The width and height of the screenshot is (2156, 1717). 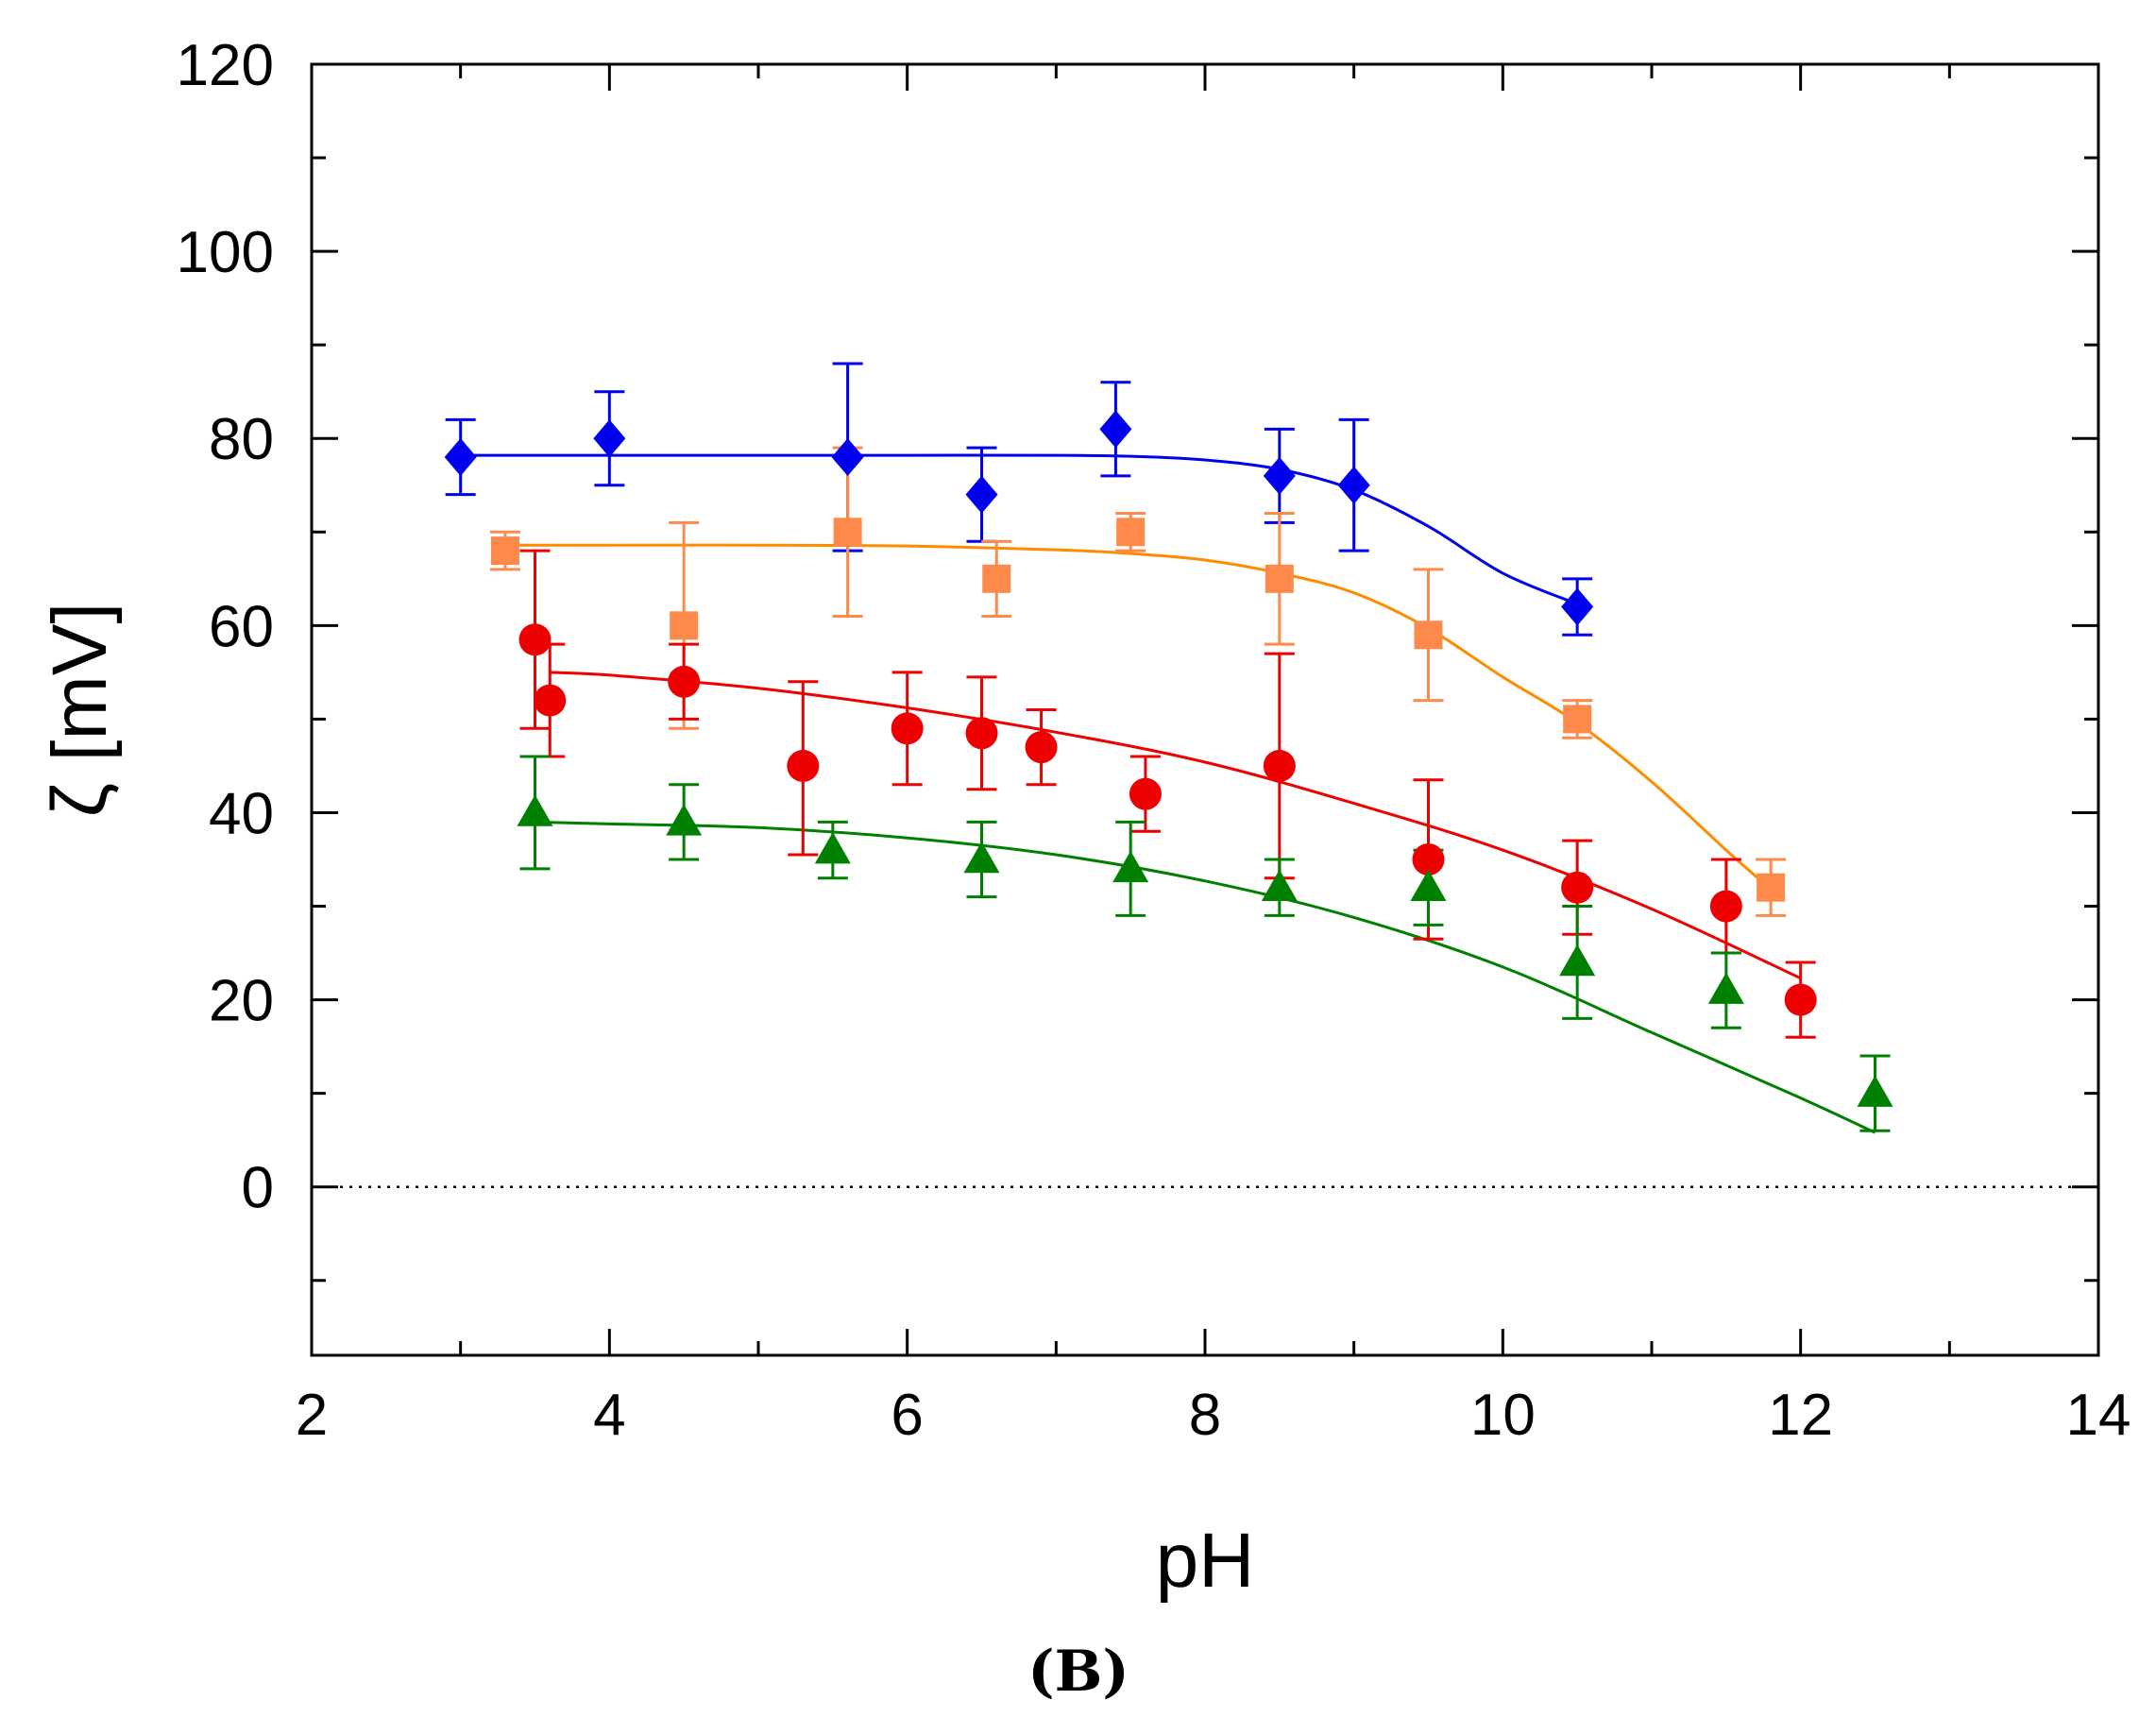 What do you see at coordinates (907, 1415) in the screenshot?
I see `x-tick-label: 6` at bounding box center [907, 1415].